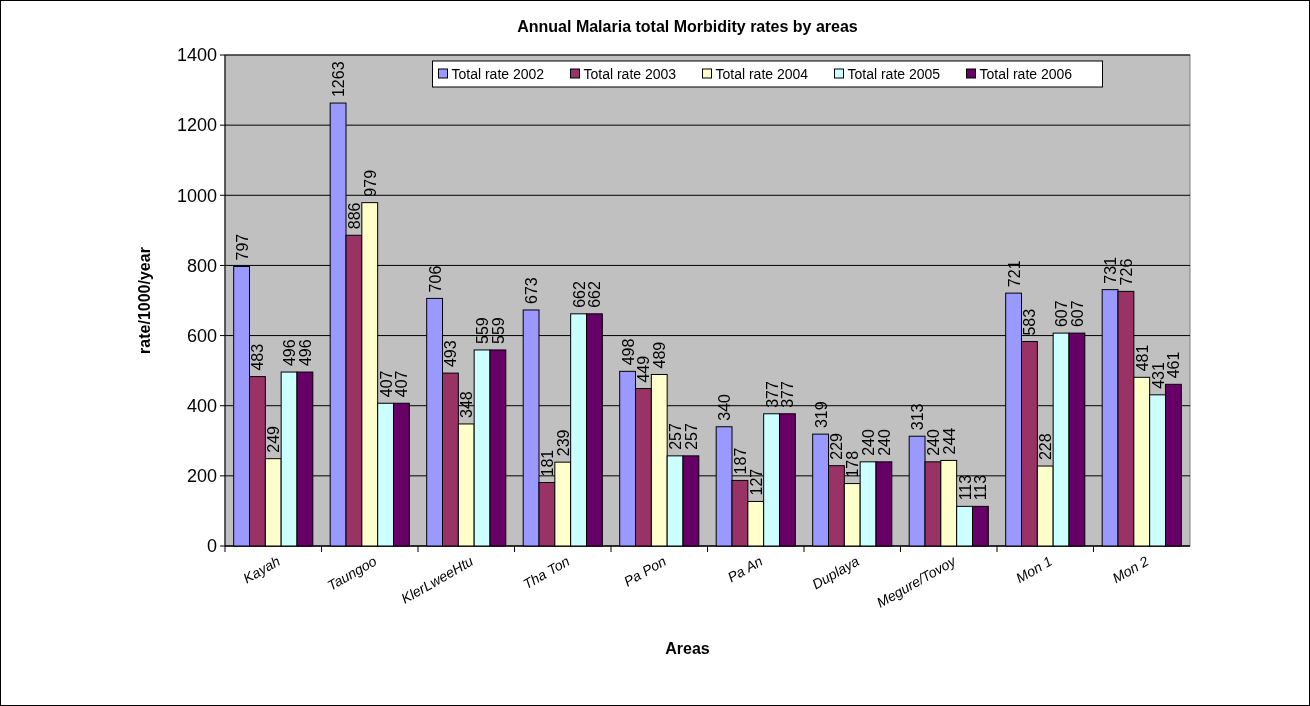  Describe the element at coordinates (201, 265) in the screenshot. I see `y-tick-label: 800` at that location.